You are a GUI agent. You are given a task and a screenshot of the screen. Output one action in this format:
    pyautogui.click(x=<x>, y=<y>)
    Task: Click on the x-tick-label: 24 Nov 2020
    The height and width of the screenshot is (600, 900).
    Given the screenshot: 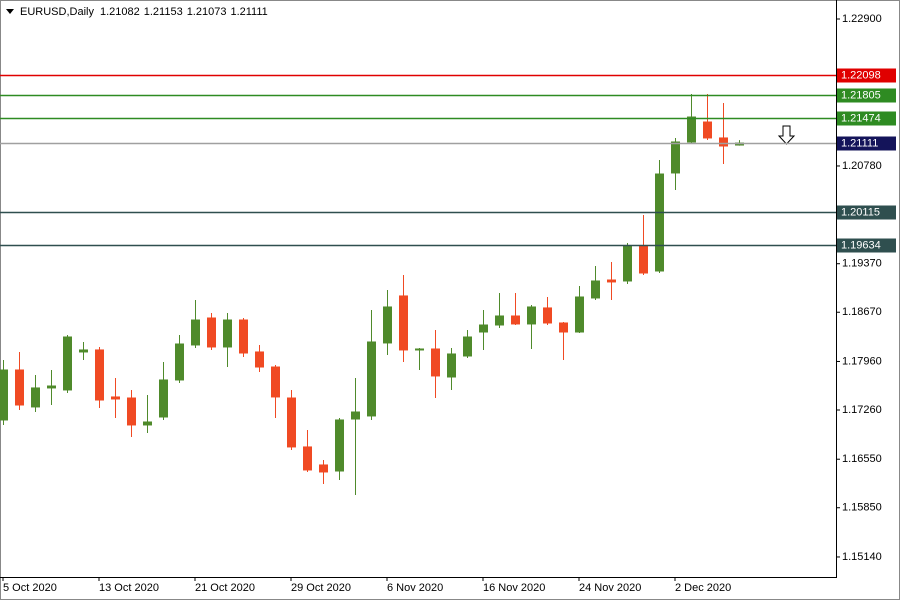 What is the action you would take?
    pyautogui.click(x=610, y=588)
    